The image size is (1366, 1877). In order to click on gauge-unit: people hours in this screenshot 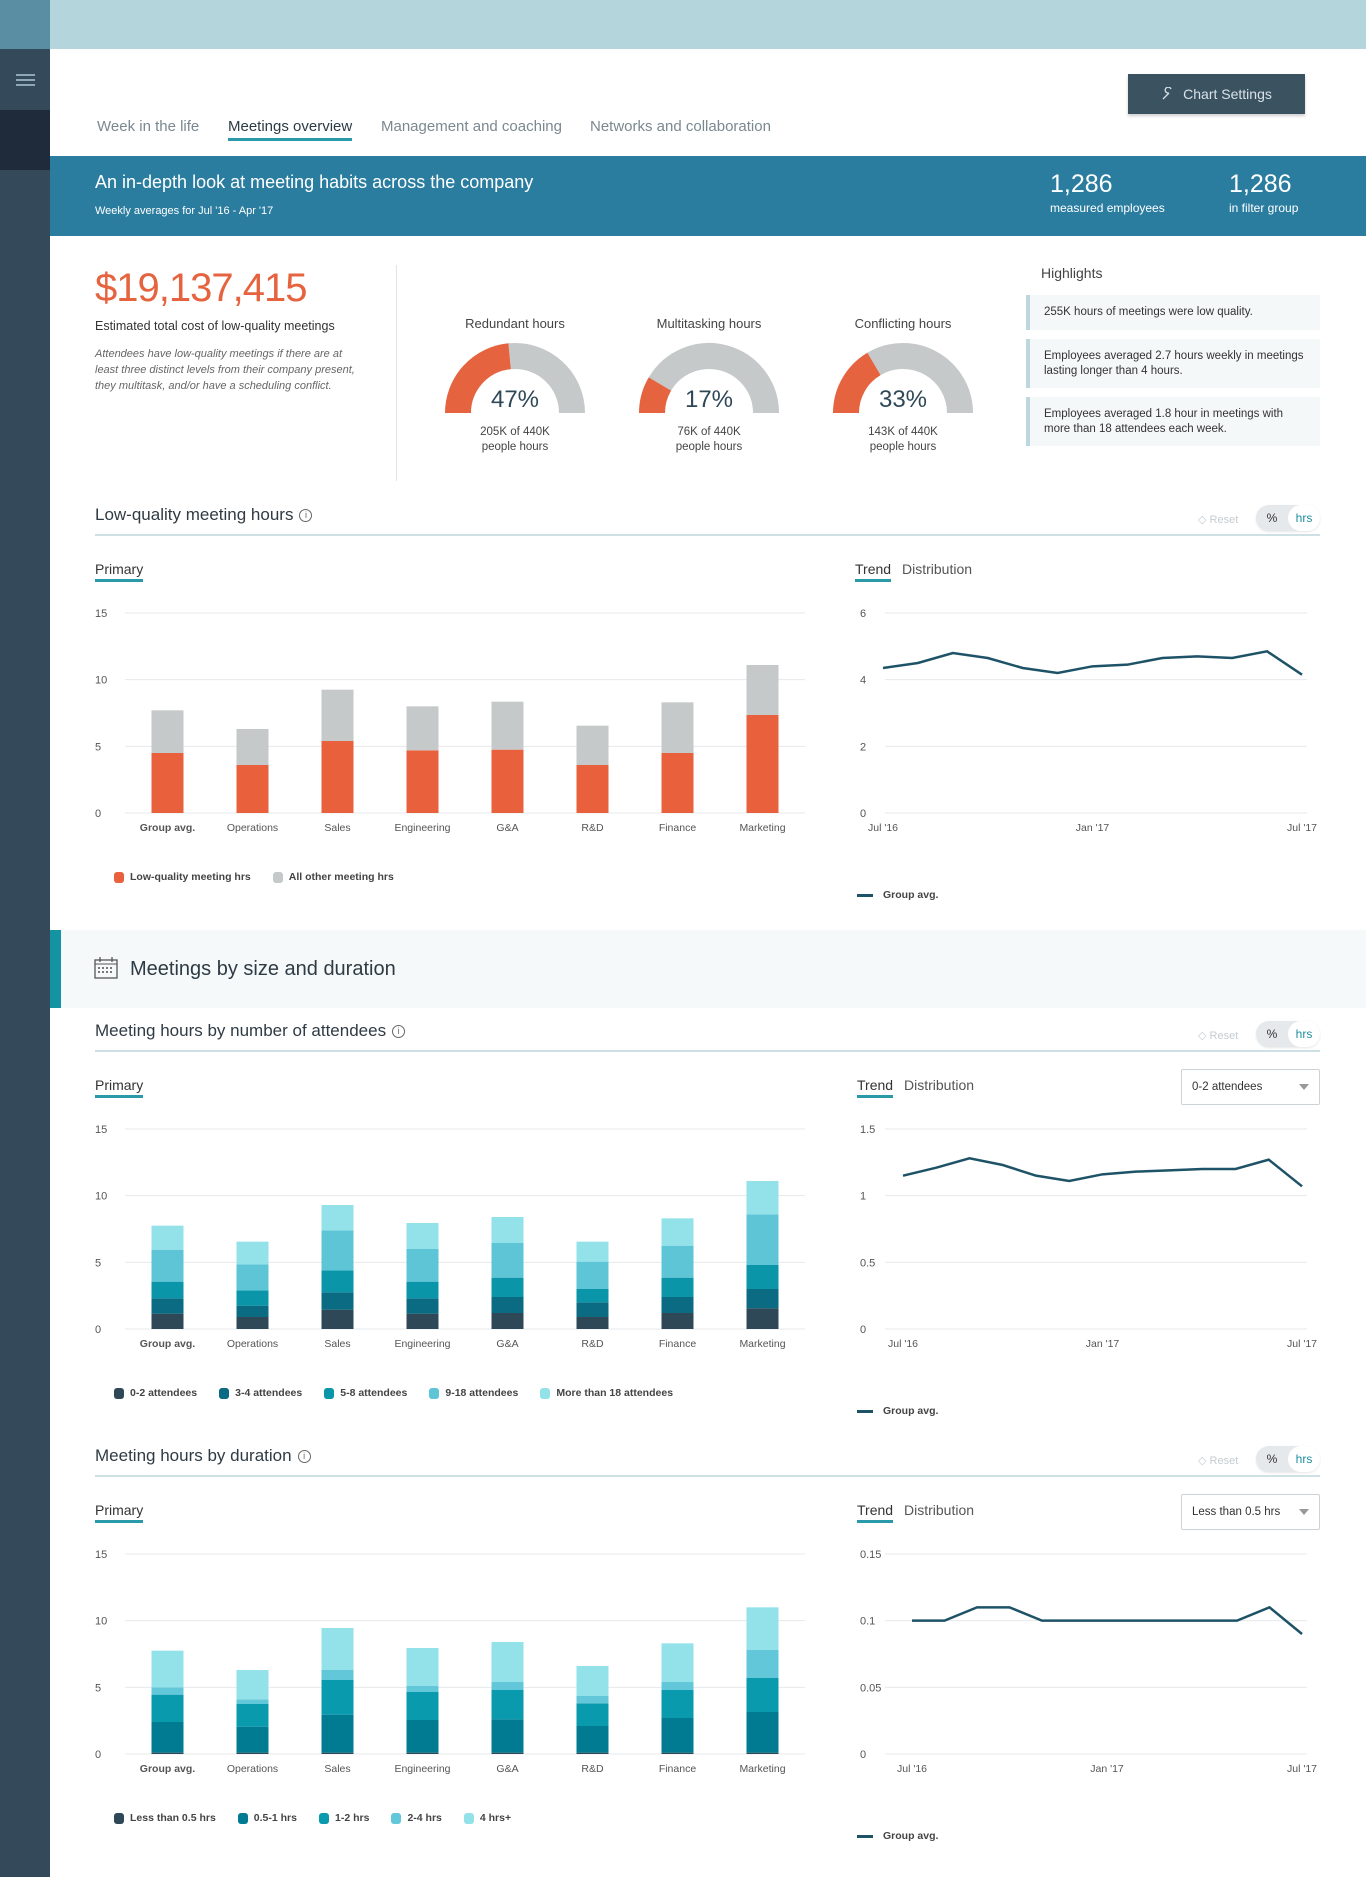, I will do `click(903, 447)`.